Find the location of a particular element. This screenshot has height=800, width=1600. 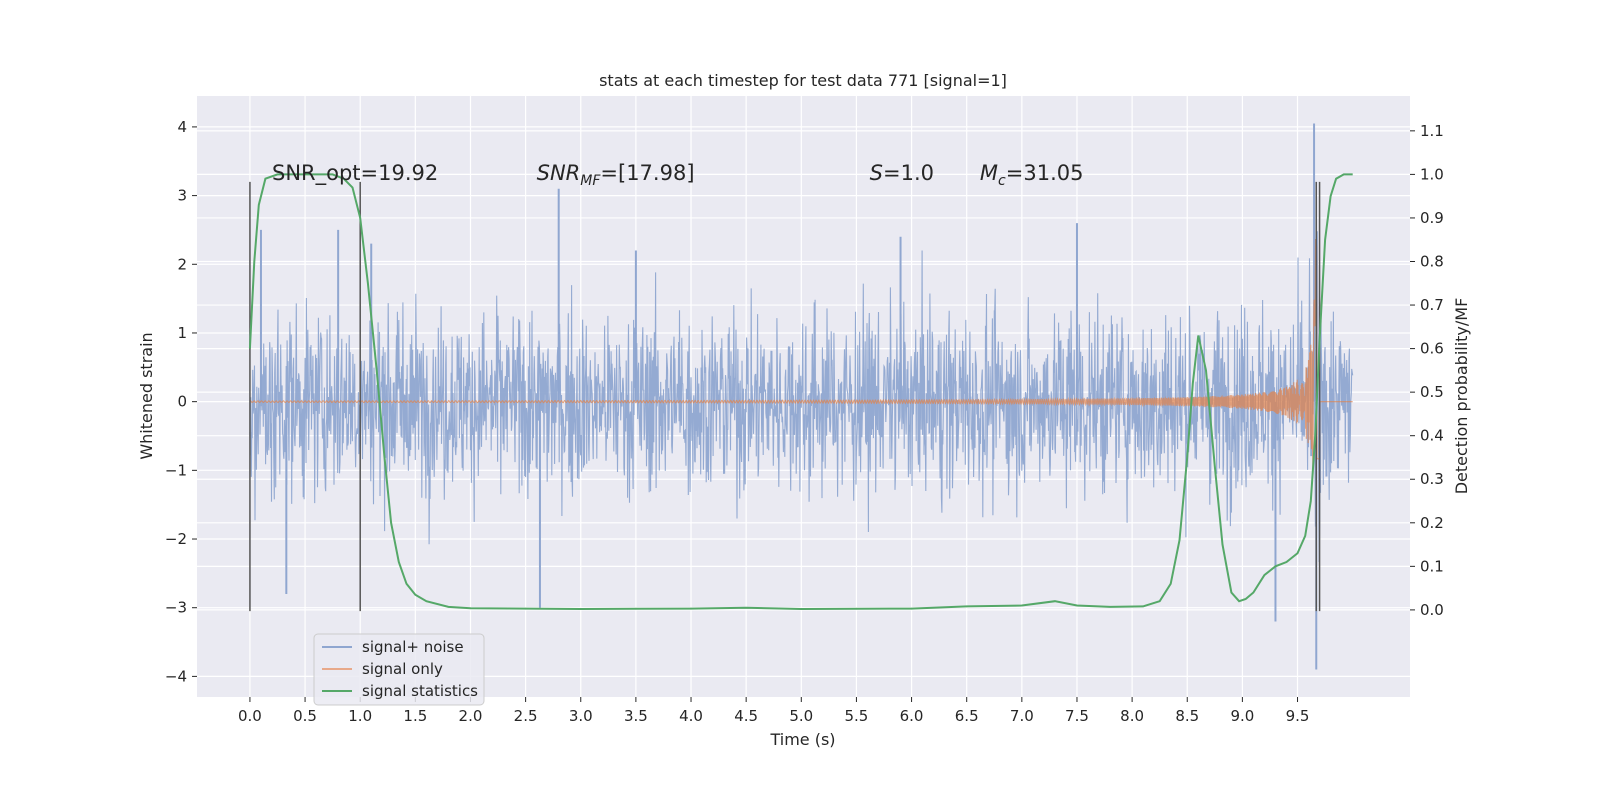

y-left-tick-label: −3 is located at coordinates (176, 608).